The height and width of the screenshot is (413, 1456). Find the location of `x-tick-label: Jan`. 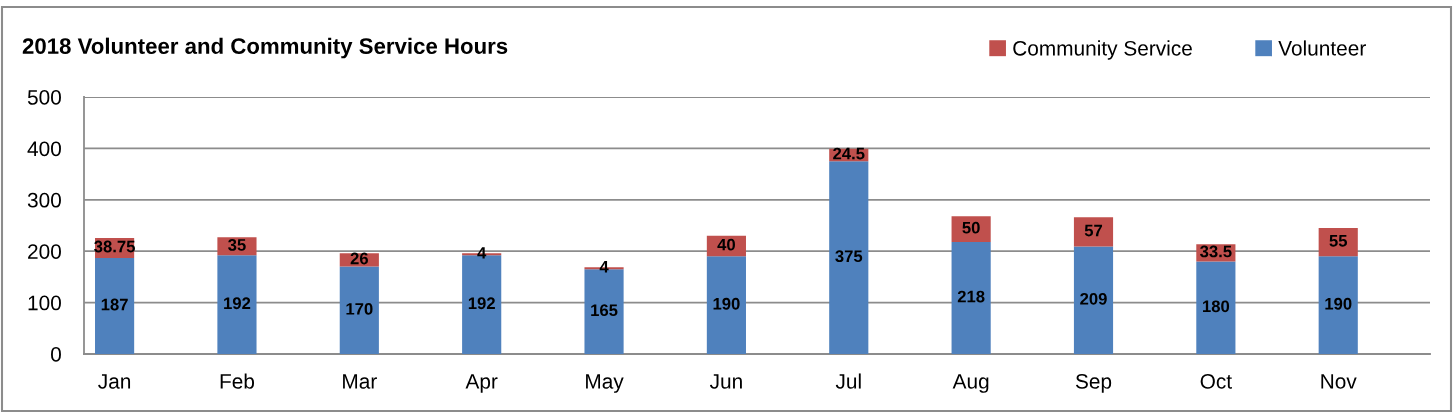

x-tick-label: Jan is located at coordinates (114, 381).